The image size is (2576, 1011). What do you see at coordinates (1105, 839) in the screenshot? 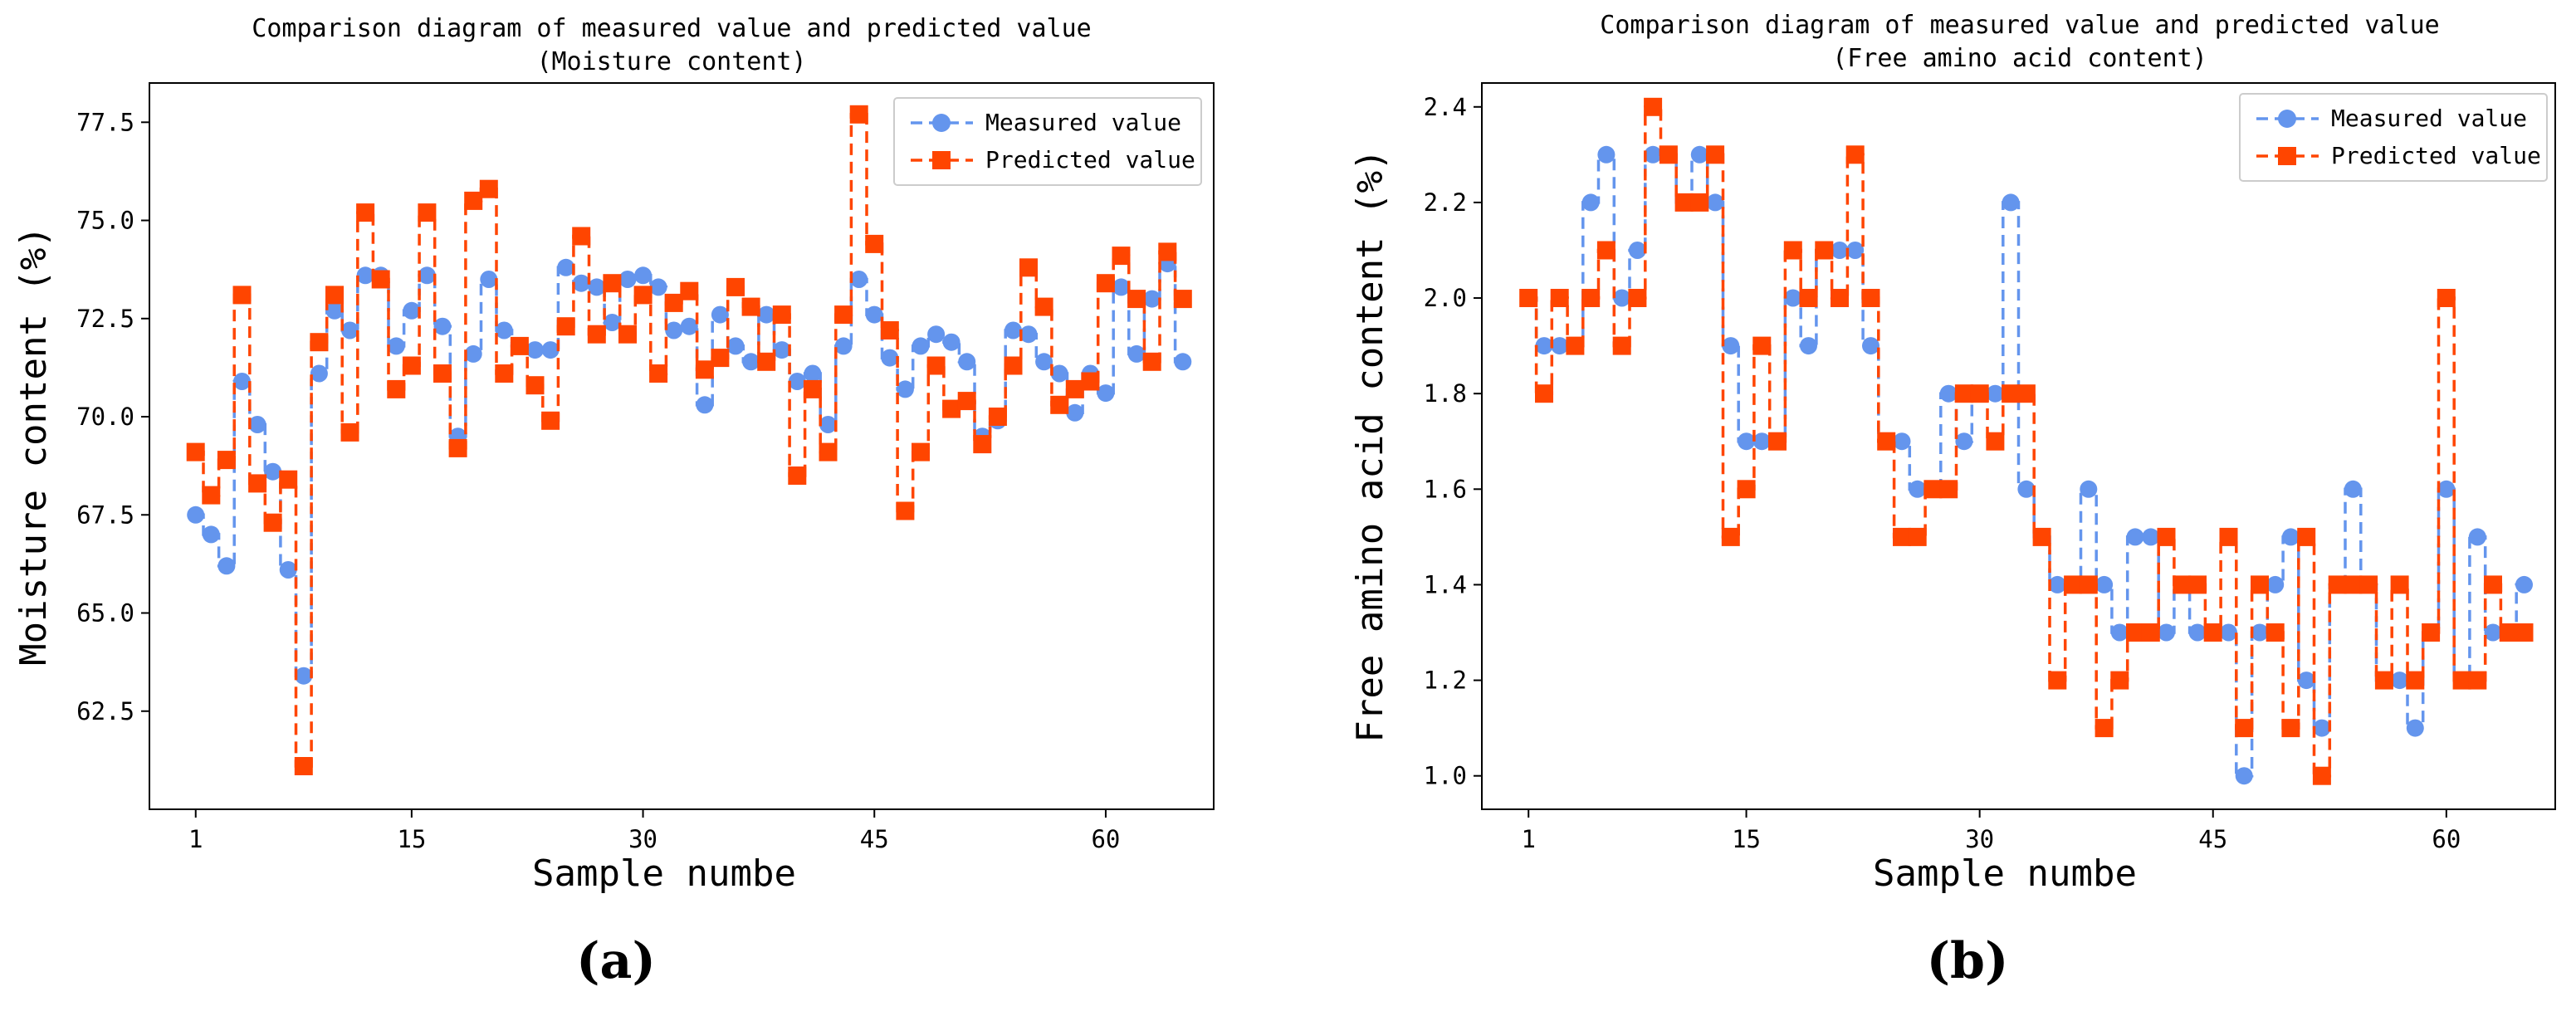
I see `x-tick-label: 60` at bounding box center [1105, 839].